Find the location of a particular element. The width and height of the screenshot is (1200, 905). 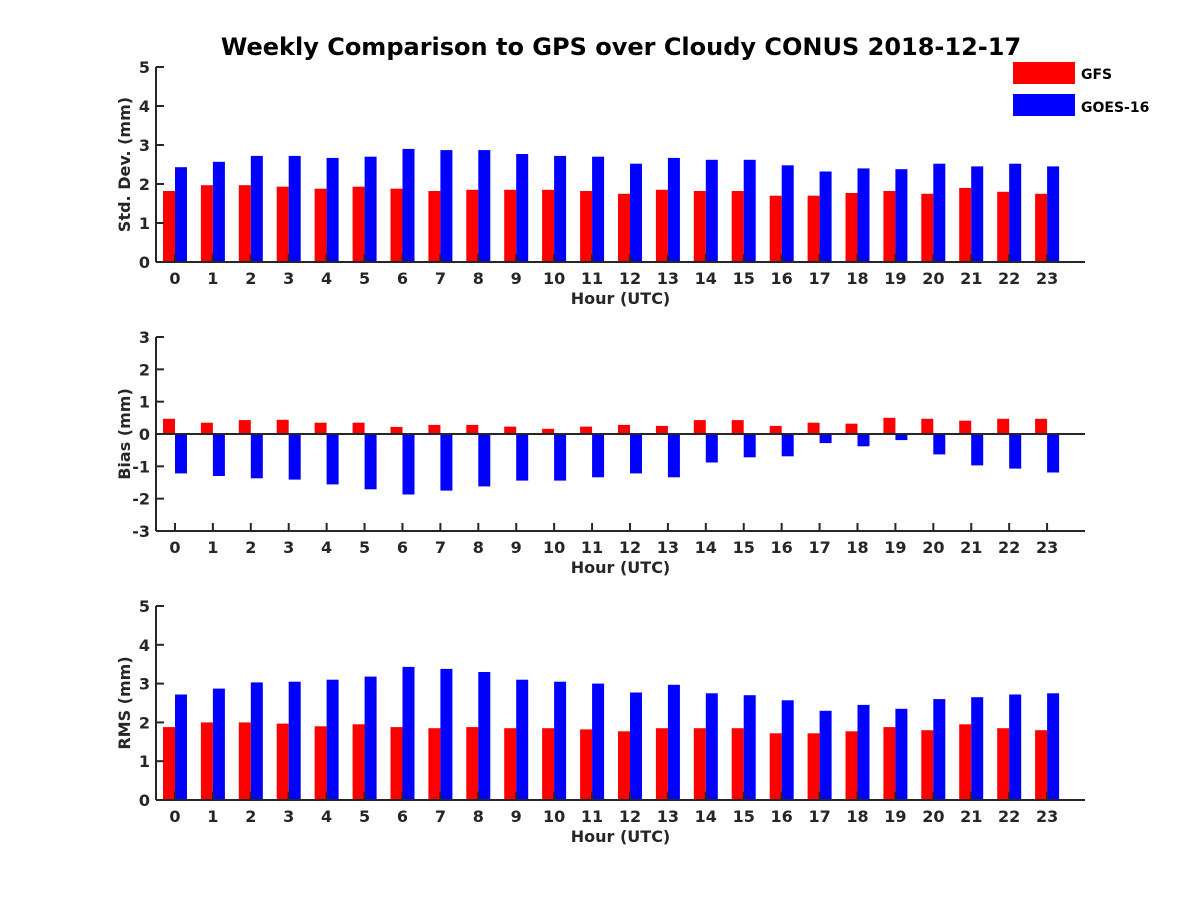

x-tick-label: 20 is located at coordinates (933, 547).